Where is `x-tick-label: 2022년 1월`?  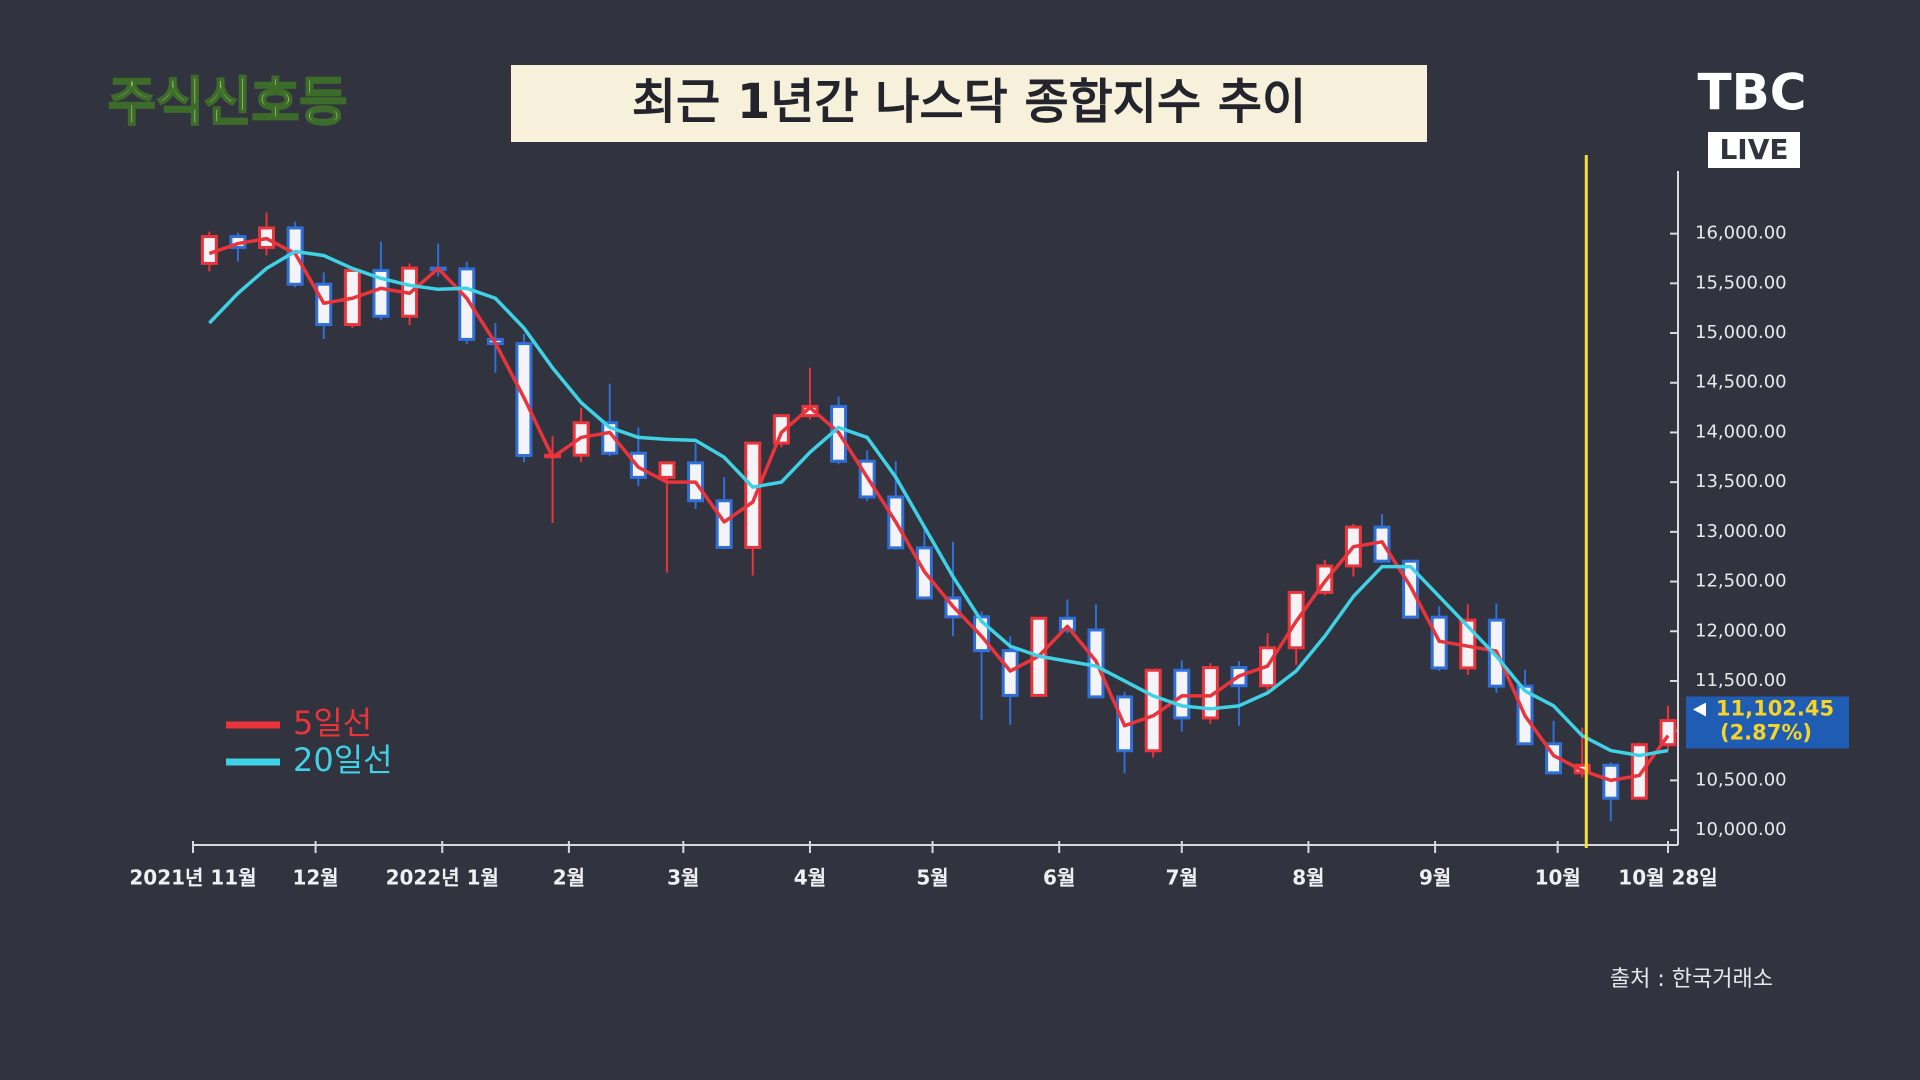
x-tick-label: 2022년 1월 is located at coordinates (442, 878).